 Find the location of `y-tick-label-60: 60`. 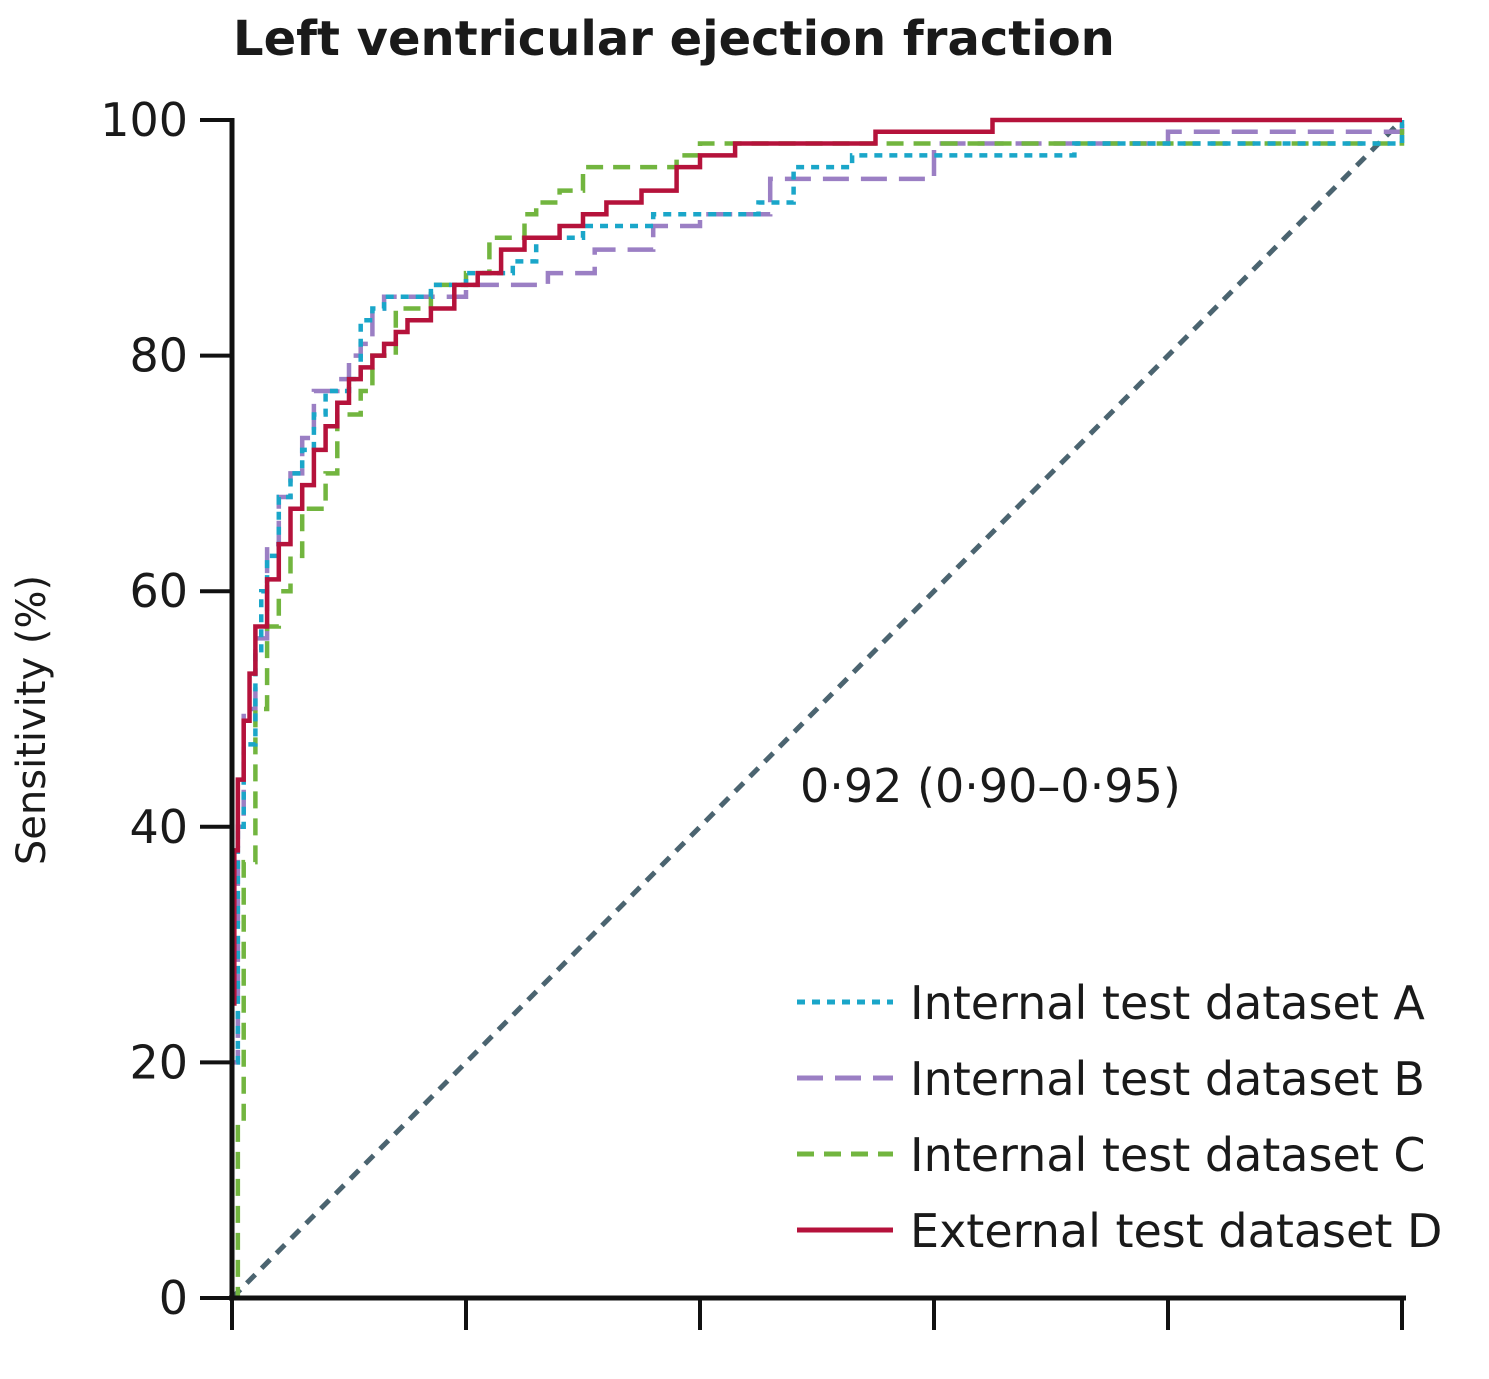

y-tick-label-60: 60 is located at coordinates (158, 591).